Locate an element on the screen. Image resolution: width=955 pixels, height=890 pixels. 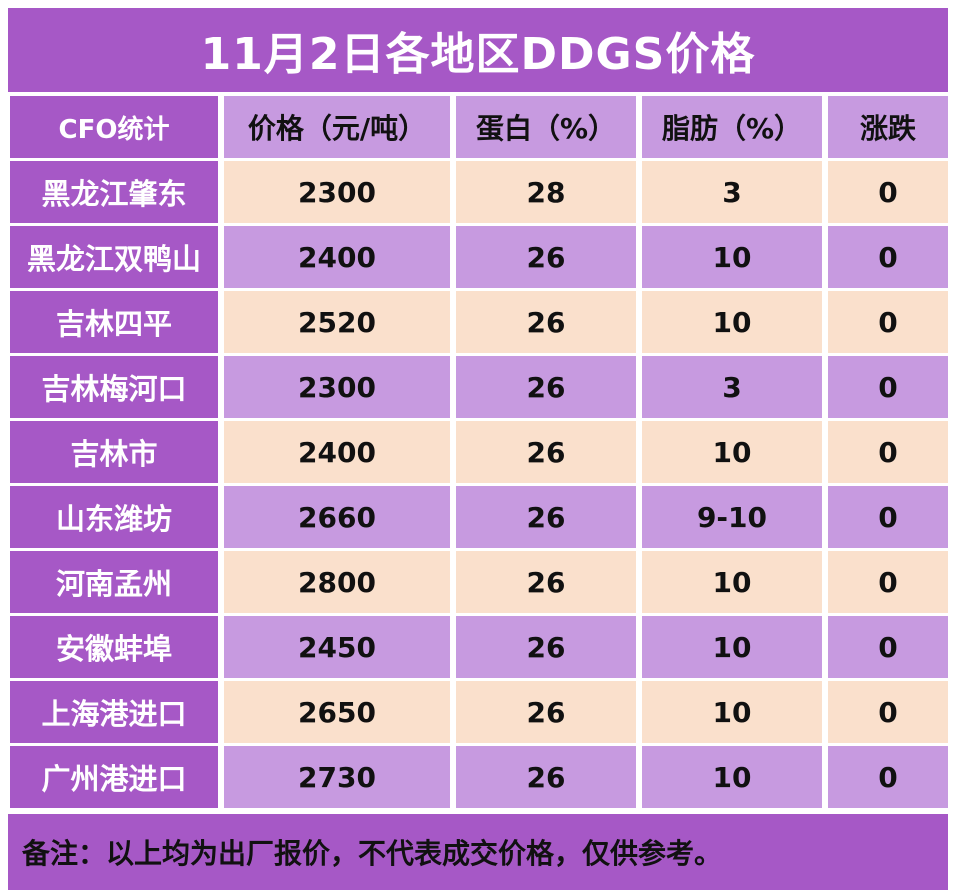
table-row: 山东潍坊 2660 26 9-10 0 is located at coordinates (479, 517).